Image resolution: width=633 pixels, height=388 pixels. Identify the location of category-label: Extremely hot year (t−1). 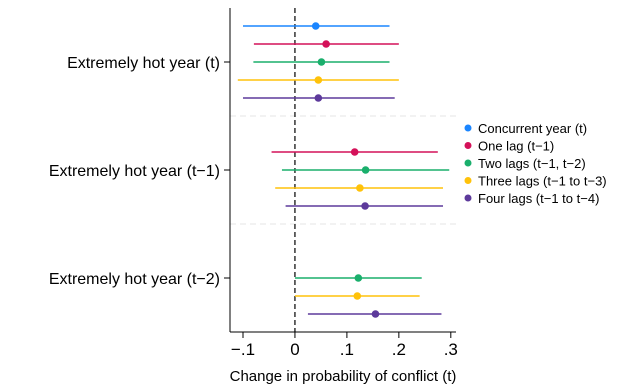
(134, 171).